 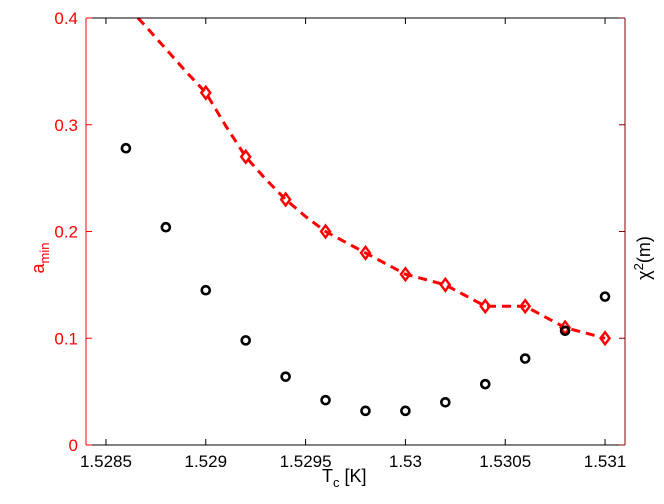 What do you see at coordinates (206, 461) in the screenshot?
I see `x-tick-label: 1.529` at bounding box center [206, 461].